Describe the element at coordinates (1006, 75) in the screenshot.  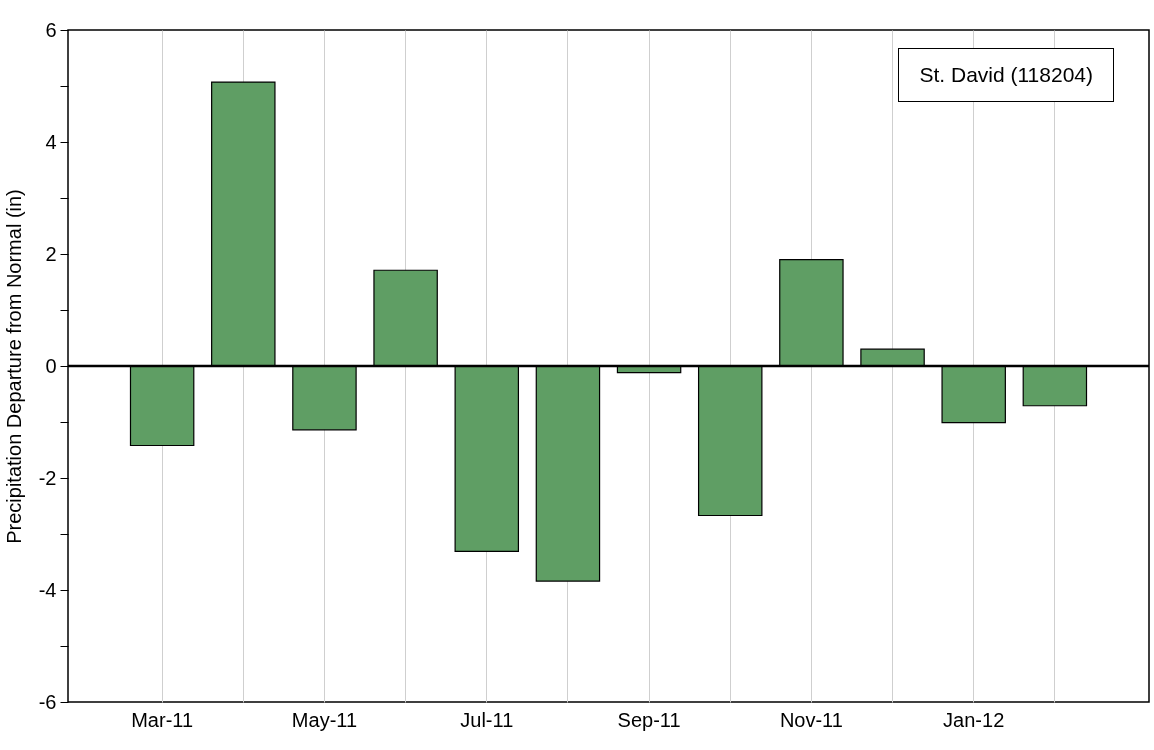
I see `annotation: St. David (118204)` at that location.